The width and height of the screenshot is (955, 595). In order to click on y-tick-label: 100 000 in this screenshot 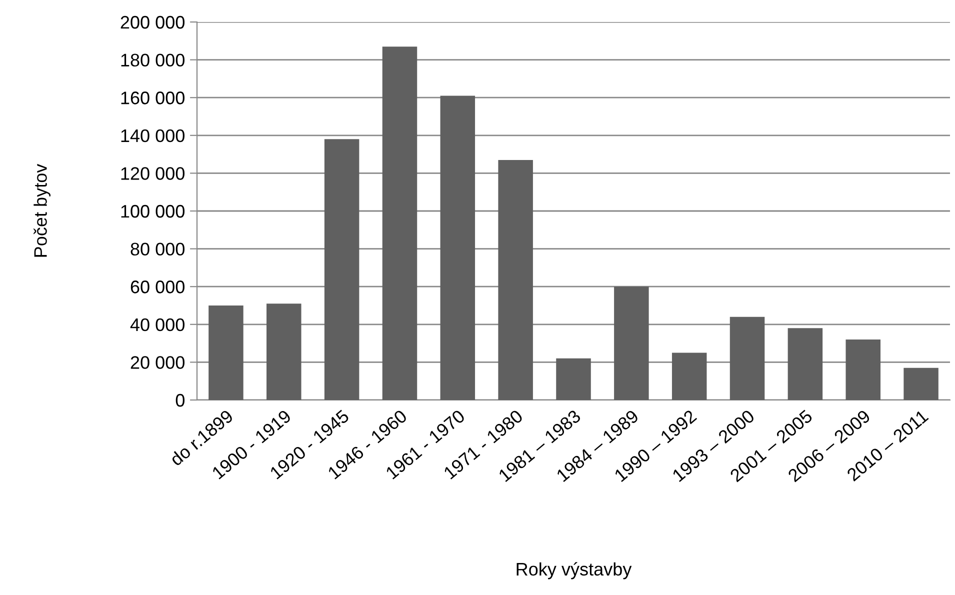, I will do `click(152, 211)`.